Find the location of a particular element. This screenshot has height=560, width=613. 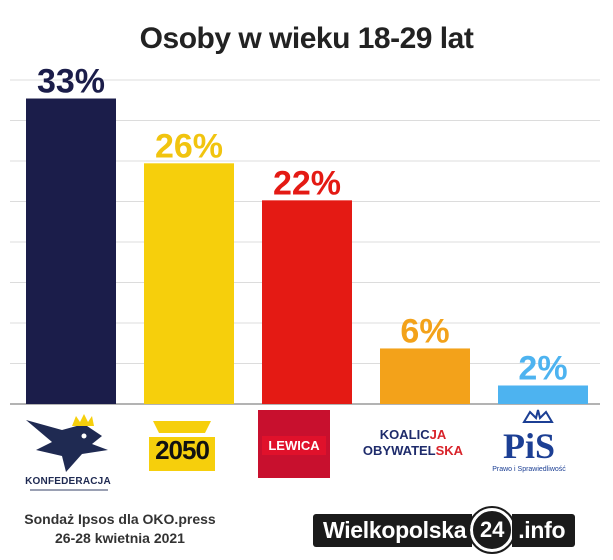

bar-value-label-3: 6% is located at coordinates (424, 331).